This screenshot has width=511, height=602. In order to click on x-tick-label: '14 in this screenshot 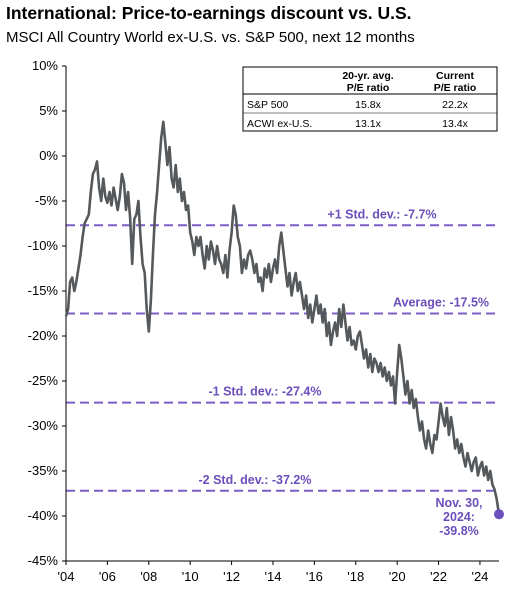, I will do `click(273, 576)`.